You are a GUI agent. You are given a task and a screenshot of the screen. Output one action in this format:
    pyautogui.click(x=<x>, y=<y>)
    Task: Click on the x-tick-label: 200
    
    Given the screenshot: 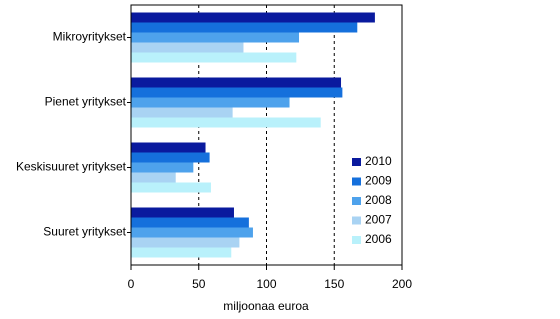 What is the action you would take?
    pyautogui.click(x=402, y=284)
    